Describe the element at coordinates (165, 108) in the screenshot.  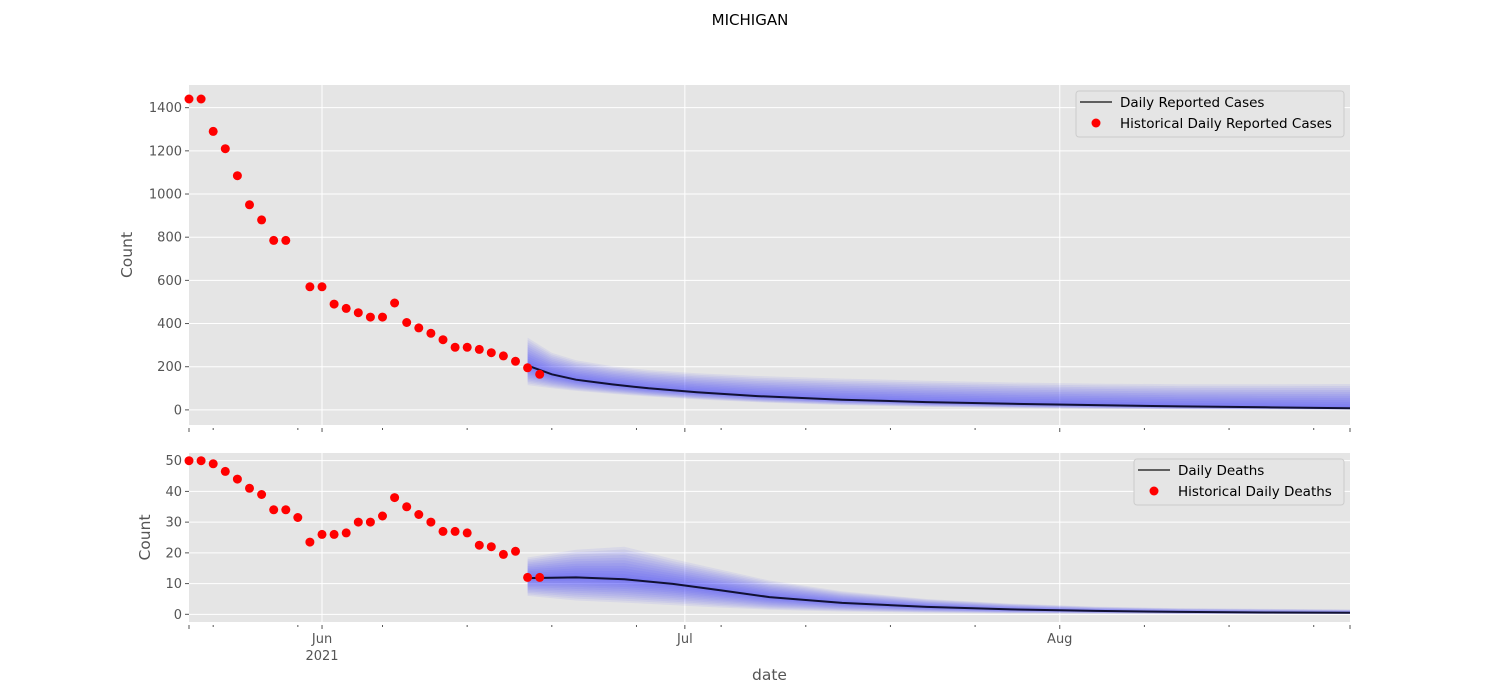
I see `y-tick-label: 1400` at that location.